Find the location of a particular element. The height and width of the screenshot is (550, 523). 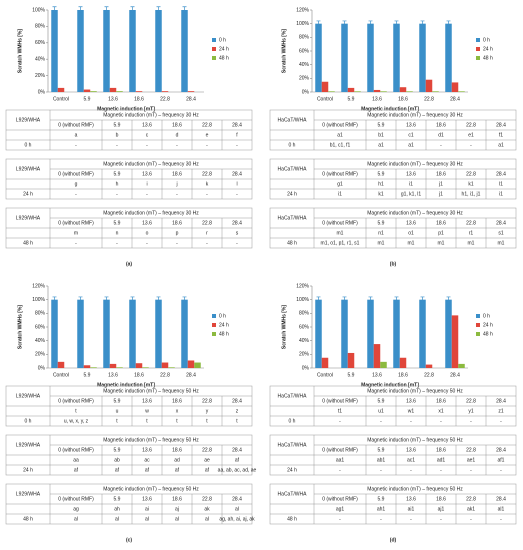

group-id: s1 is located at coordinates (501, 233).